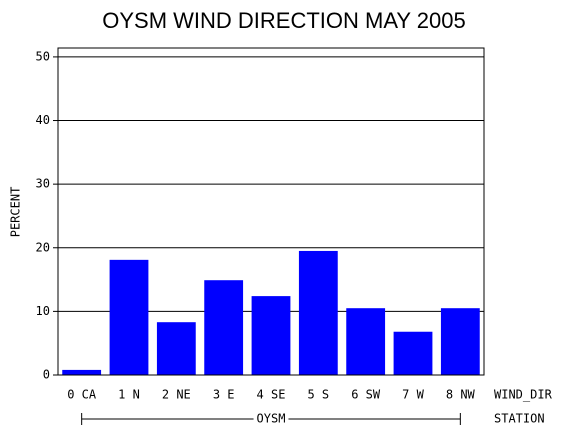 Image resolution: width=570 pixels, height=430 pixels. I want to click on x-tick-label: 0 CA, so click(82, 395).